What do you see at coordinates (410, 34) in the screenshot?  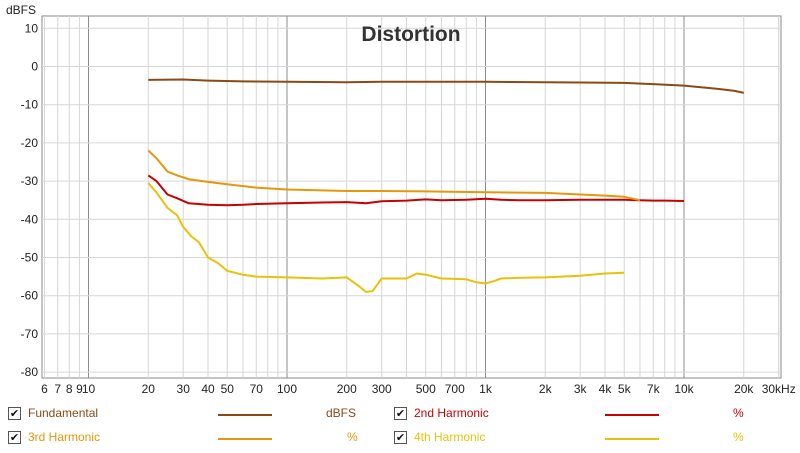 I see `chart-title: Distortion` at bounding box center [410, 34].